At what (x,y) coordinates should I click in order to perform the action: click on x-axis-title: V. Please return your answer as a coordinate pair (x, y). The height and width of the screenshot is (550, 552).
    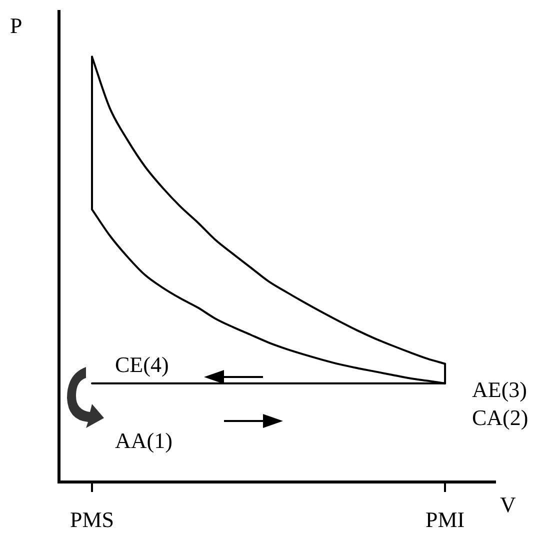
    Looking at the image, I should click on (508, 504).